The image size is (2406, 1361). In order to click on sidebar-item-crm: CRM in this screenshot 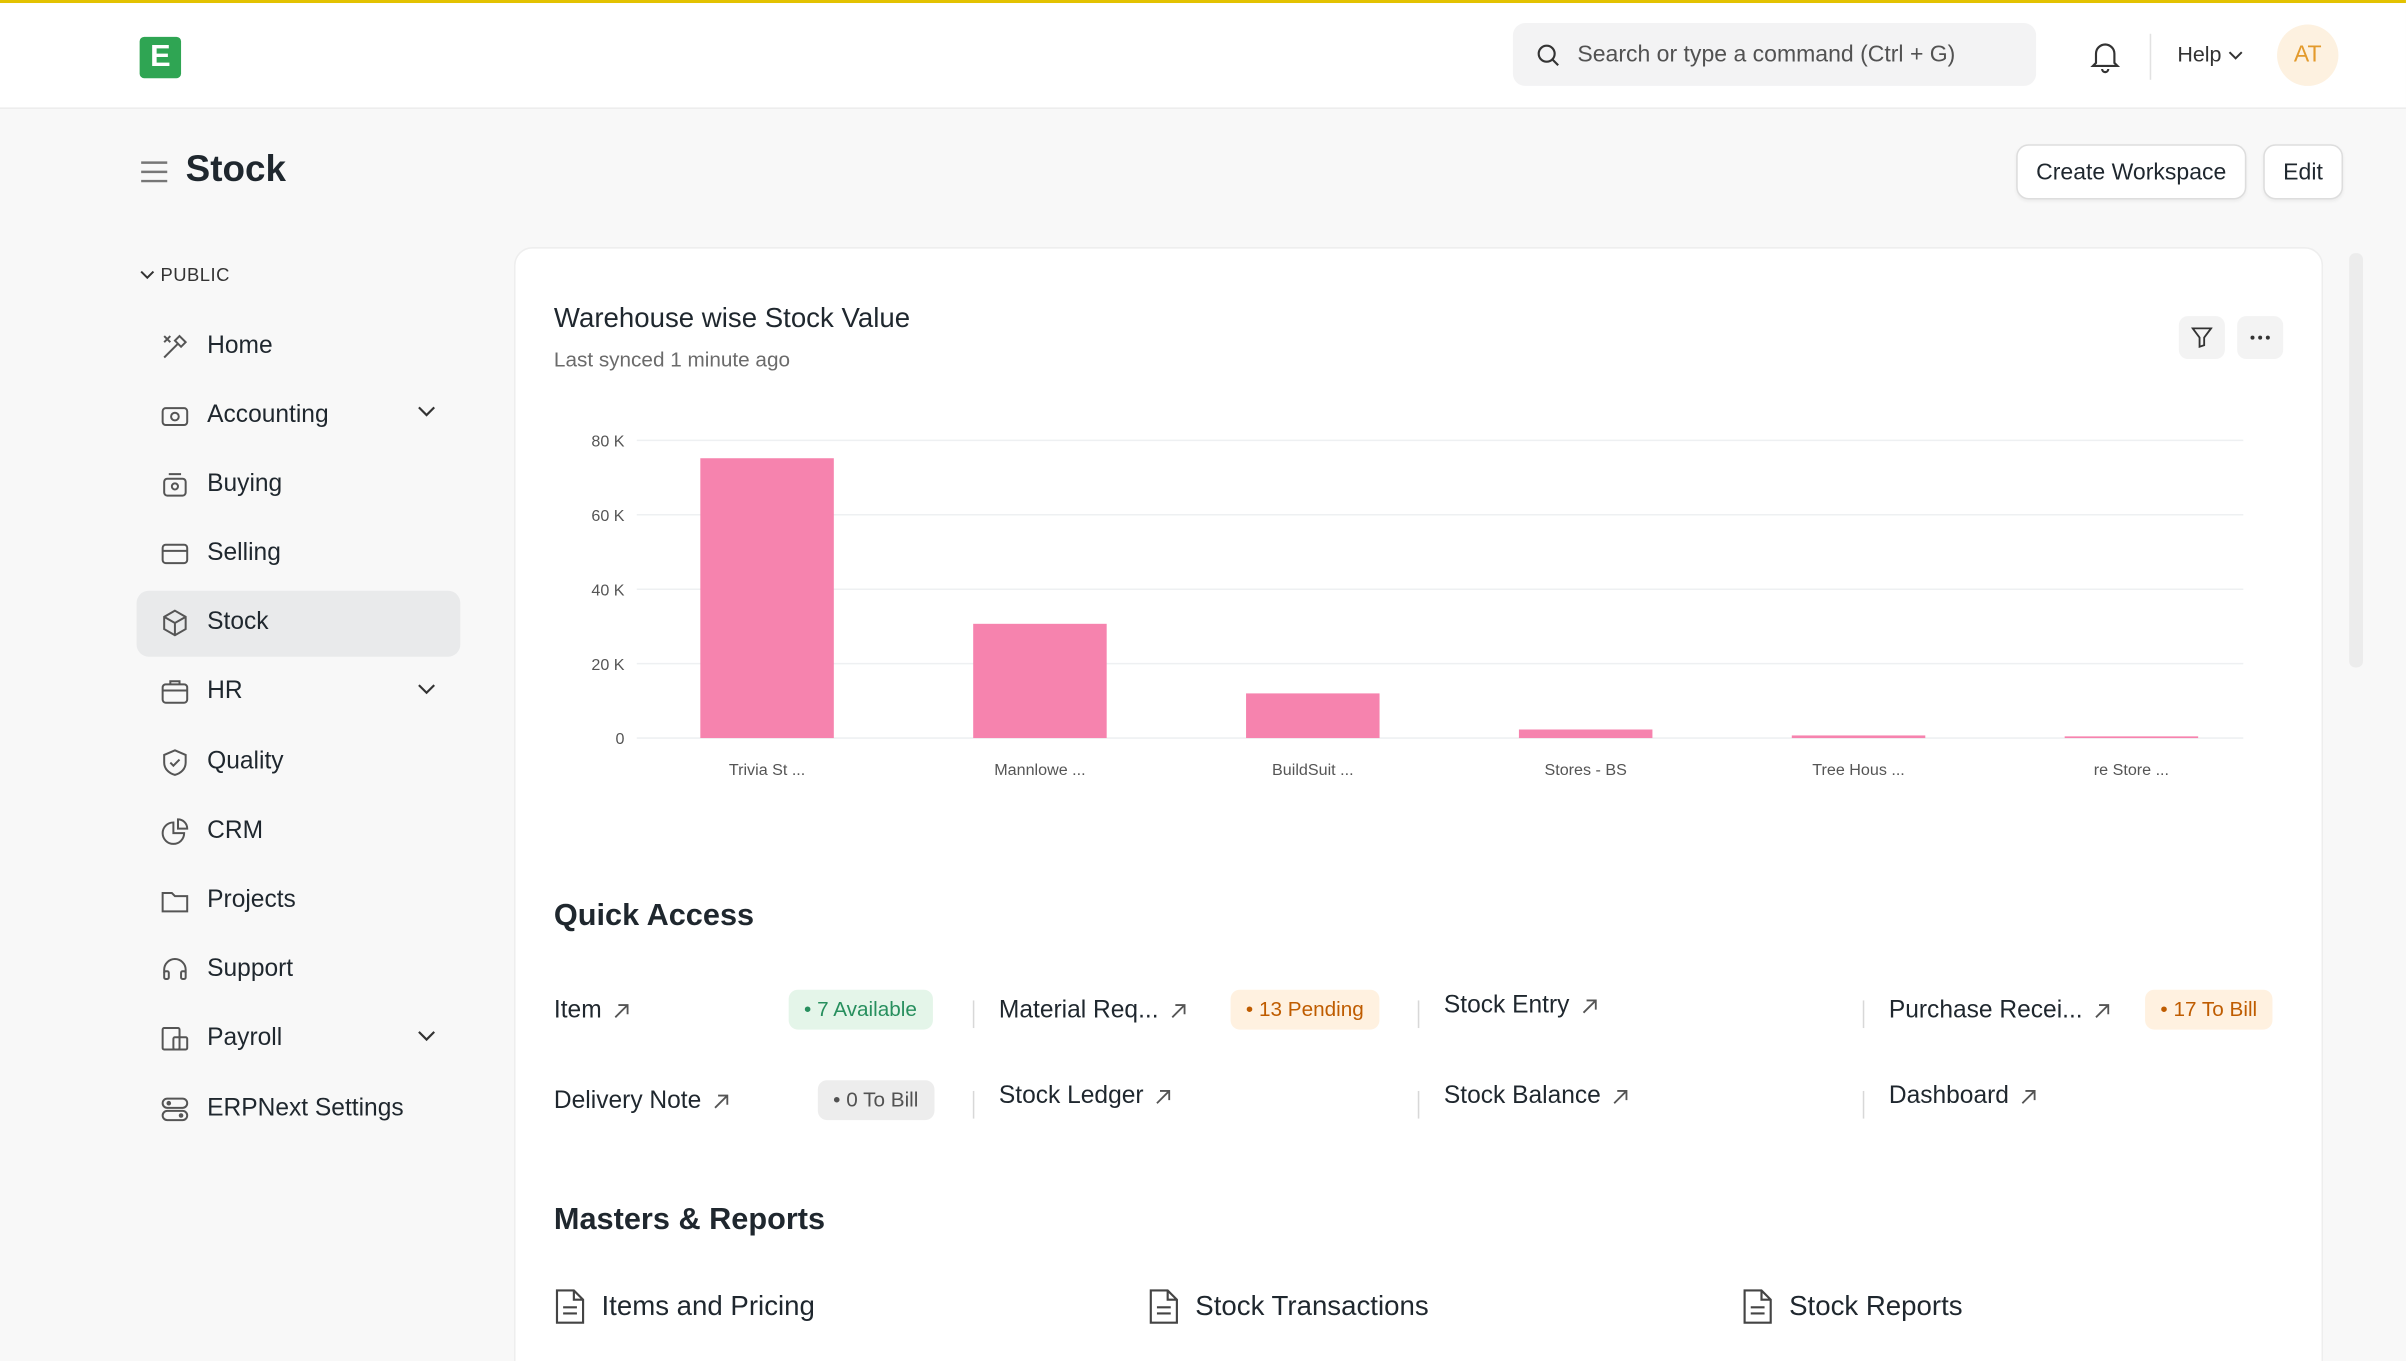, I will do `click(299, 831)`.